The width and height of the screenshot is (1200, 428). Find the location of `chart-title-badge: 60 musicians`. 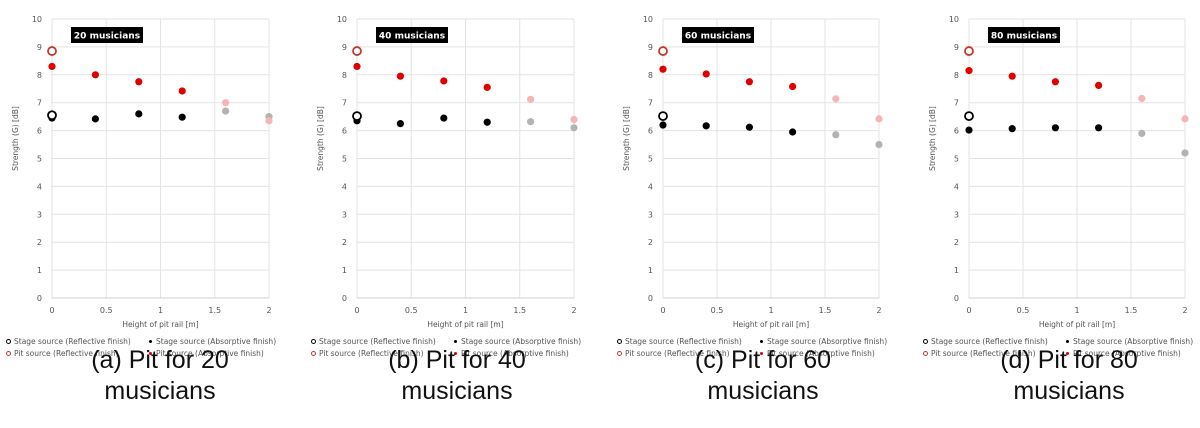

chart-title-badge: 60 musicians is located at coordinates (718, 35).